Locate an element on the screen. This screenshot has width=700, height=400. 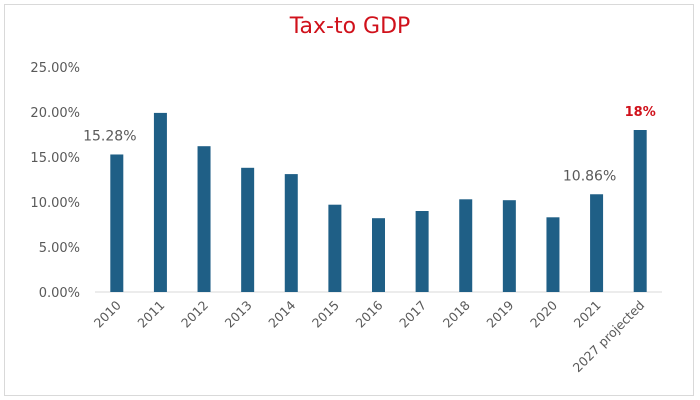
bar-2016 is located at coordinates (378, 255).